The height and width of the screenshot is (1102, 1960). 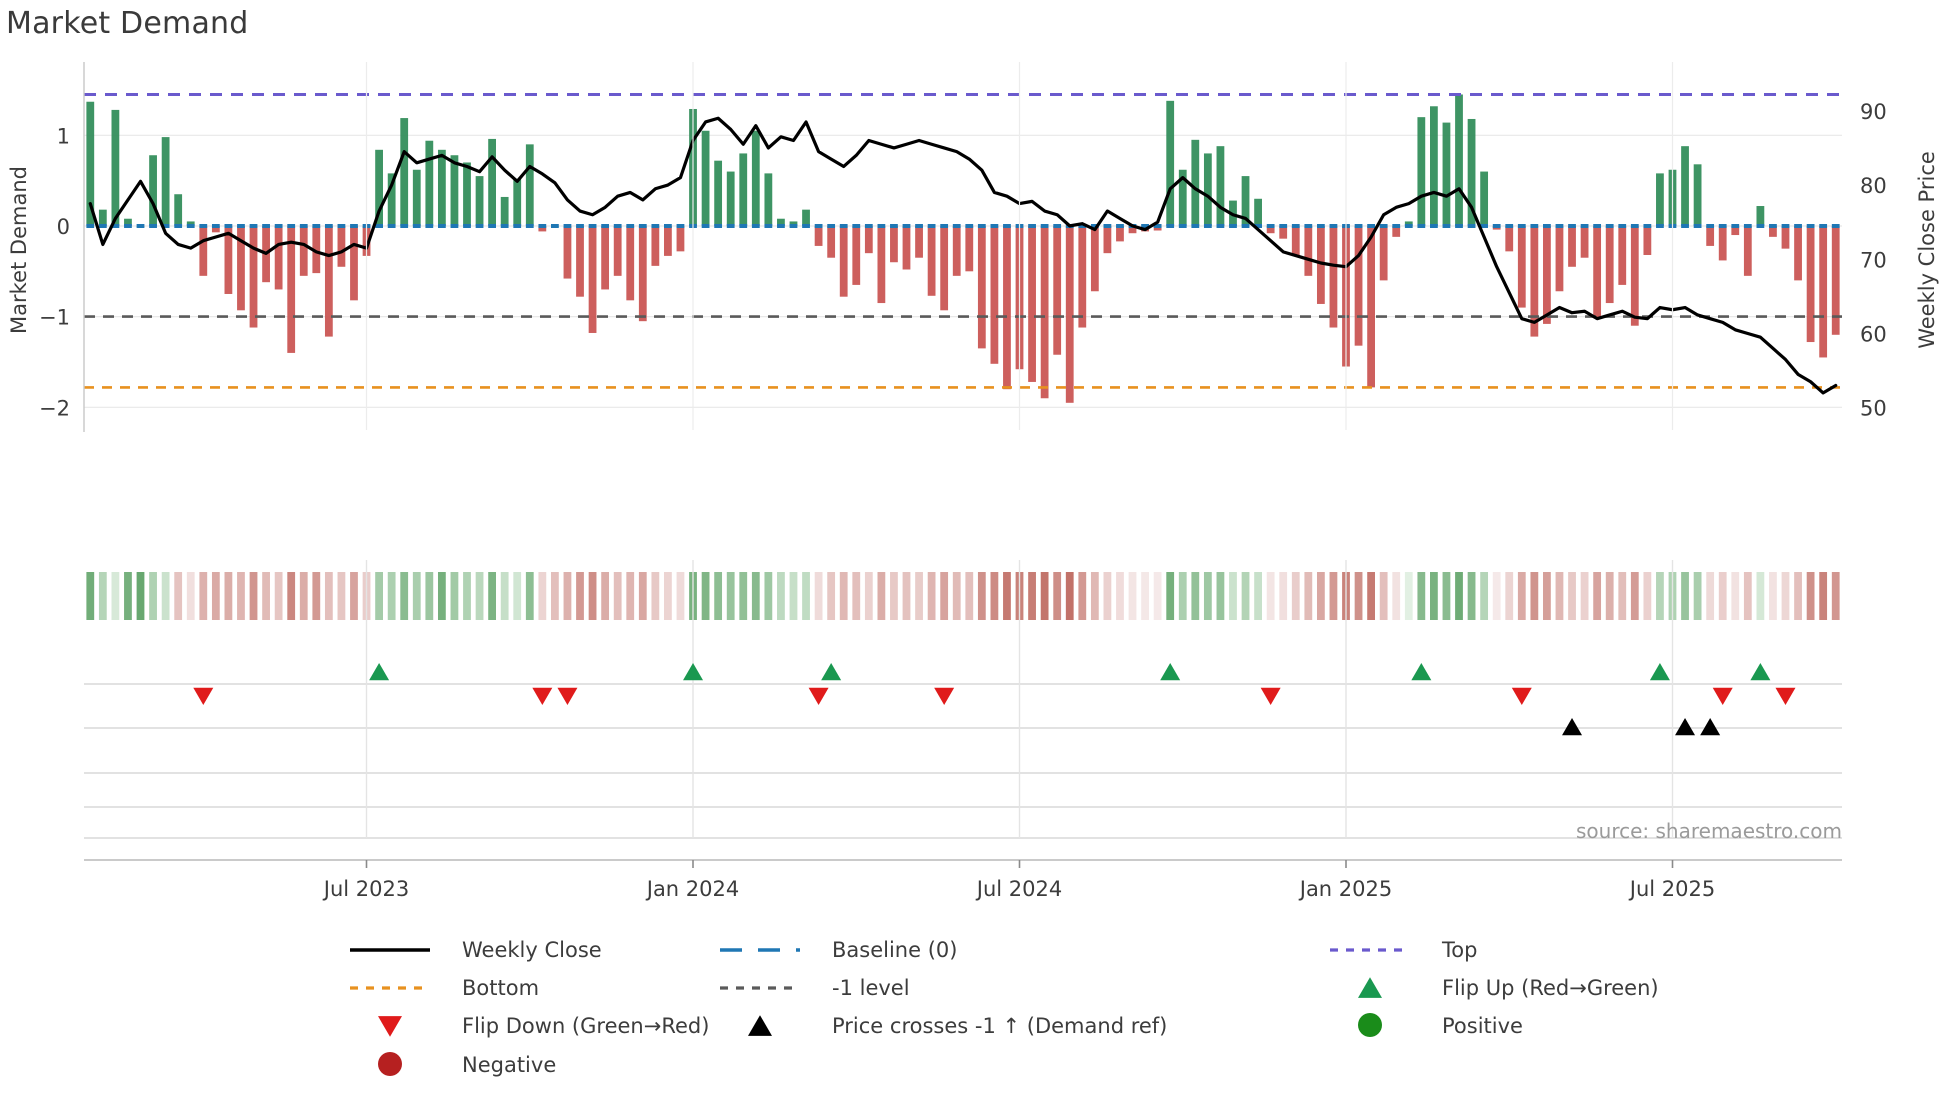 I want to click on legend-item-label: Positive, so click(x=1482, y=1026).